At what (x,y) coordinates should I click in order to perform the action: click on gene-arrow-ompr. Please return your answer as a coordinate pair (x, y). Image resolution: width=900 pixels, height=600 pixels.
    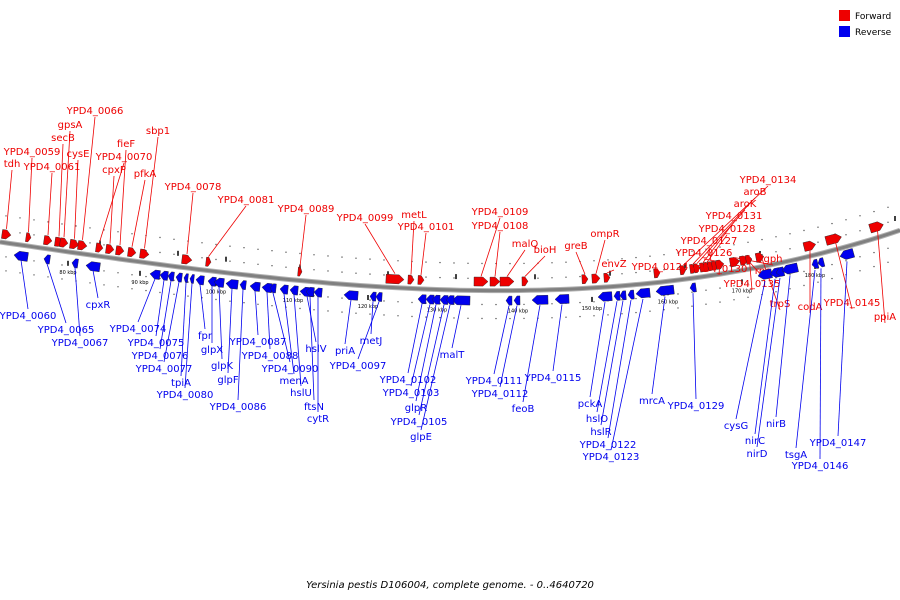
    Looking at the image, I should click on (596, 278).